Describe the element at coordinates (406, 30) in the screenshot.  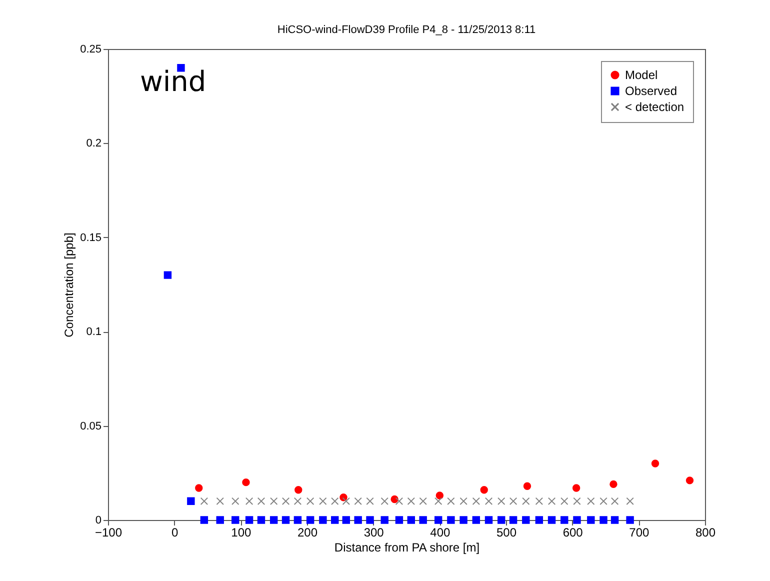
I see `chart-title: HiCSO-wind-FlowD39 Profile P4_8 - 11/25/2013 8:11` at that location.